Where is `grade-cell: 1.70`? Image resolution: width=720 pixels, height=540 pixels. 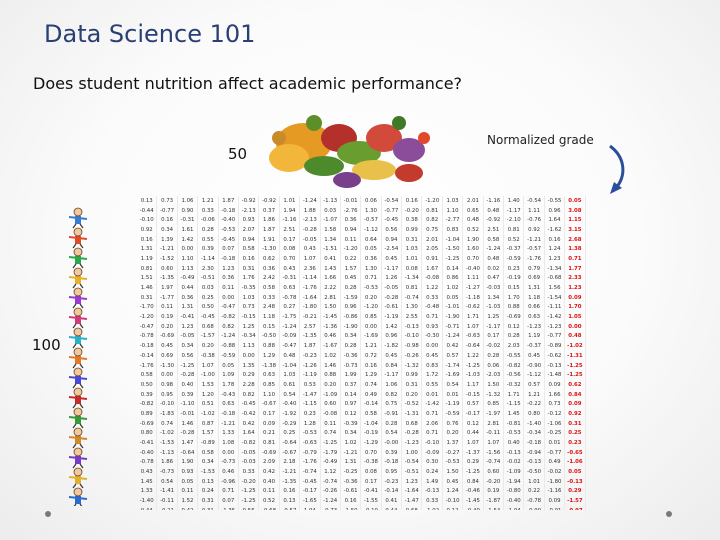
grade-cell: 1.70 is located at coordinates (575, 307).